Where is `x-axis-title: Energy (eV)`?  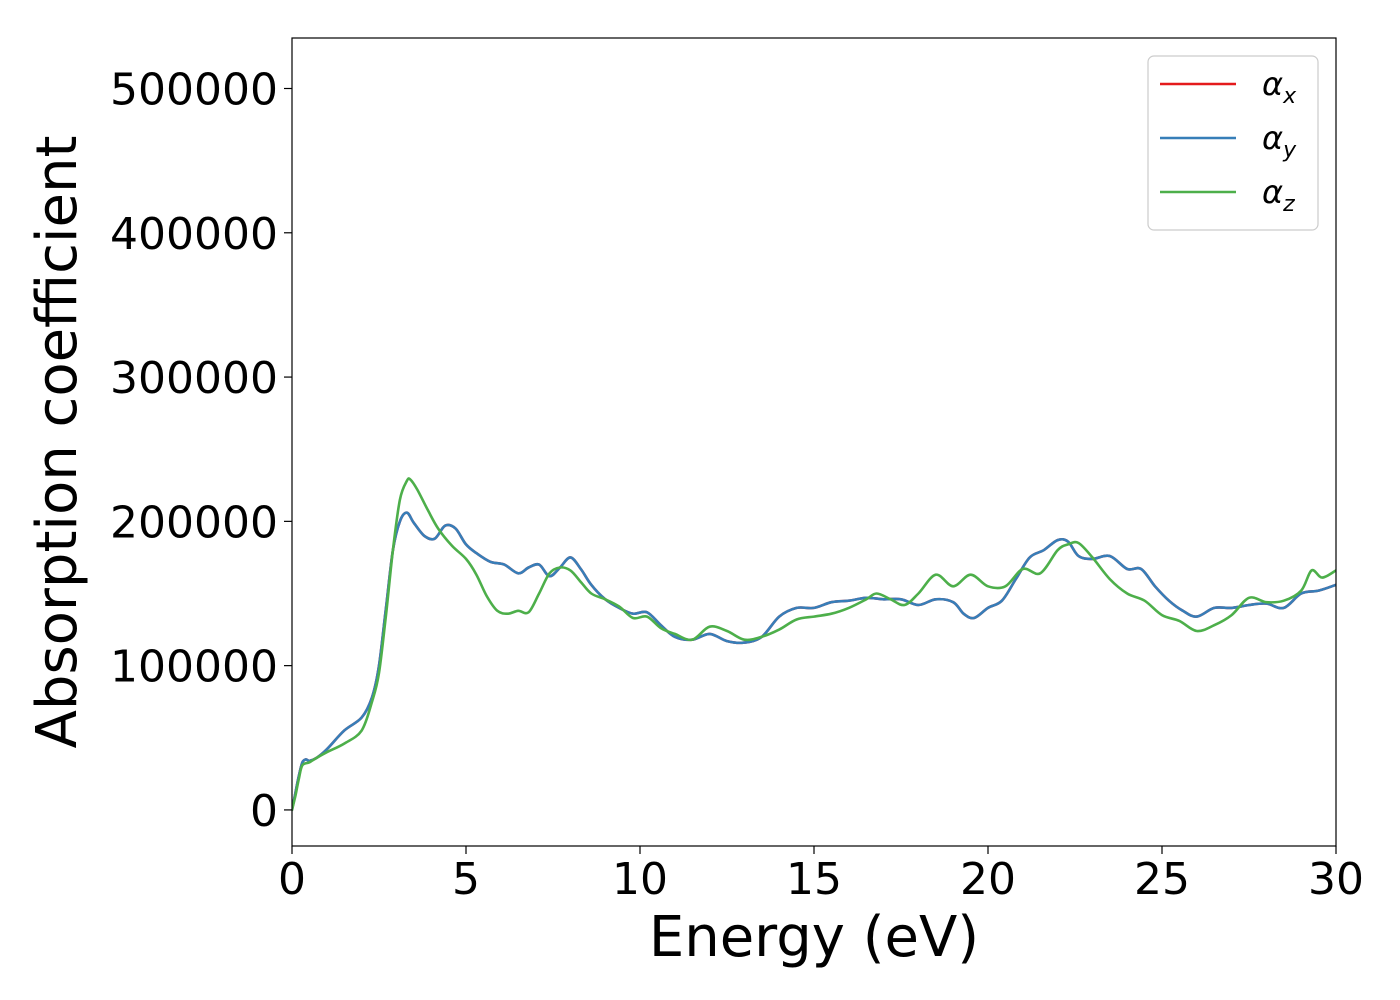
x-axis-title: Energy (eV) is located at coordinates (814, 937).